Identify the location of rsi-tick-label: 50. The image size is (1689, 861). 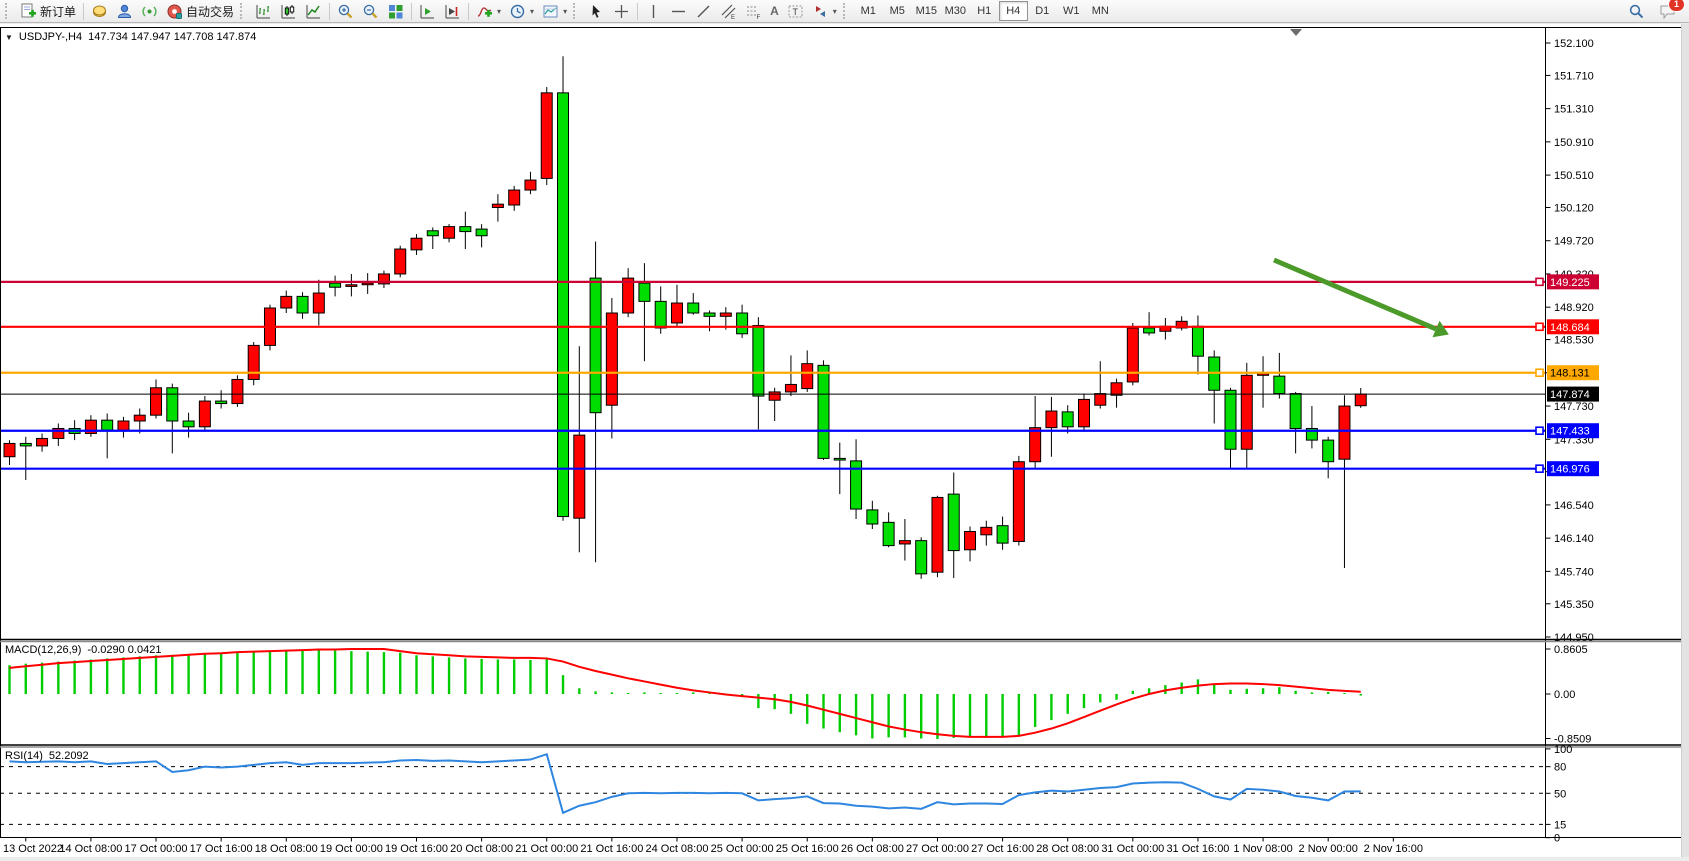
(1560, 794).